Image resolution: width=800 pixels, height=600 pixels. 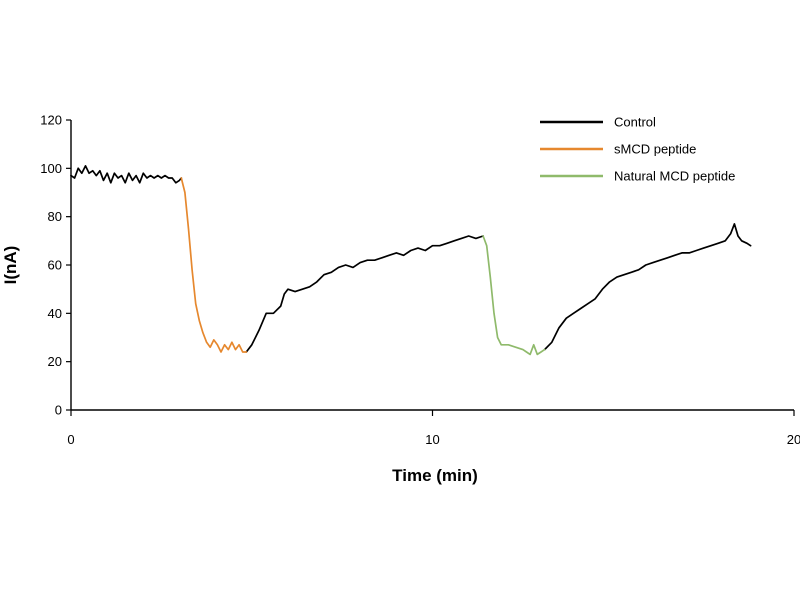 I want to click on y-tick-label: 120, so click(x=51, y=120).